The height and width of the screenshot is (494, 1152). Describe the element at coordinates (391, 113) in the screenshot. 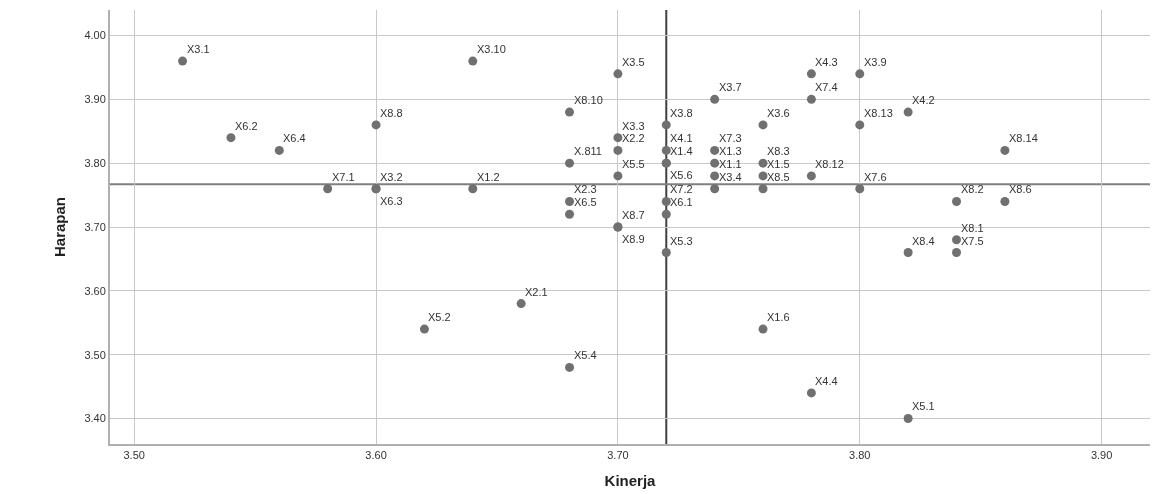

I see `annotation: X8.8` at that location.